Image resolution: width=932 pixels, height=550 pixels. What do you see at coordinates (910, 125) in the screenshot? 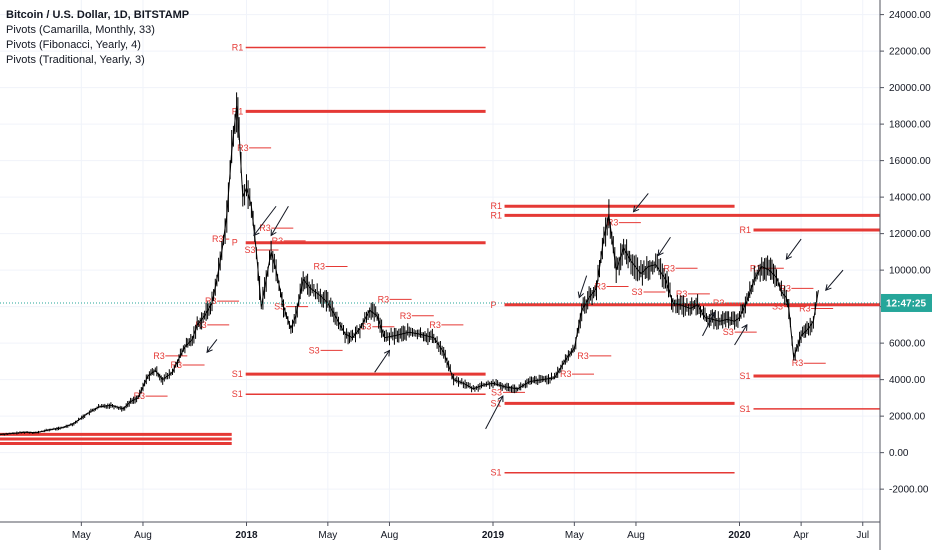
I see `price-tick-label: 18000.00` at bounding box center [910, 125].